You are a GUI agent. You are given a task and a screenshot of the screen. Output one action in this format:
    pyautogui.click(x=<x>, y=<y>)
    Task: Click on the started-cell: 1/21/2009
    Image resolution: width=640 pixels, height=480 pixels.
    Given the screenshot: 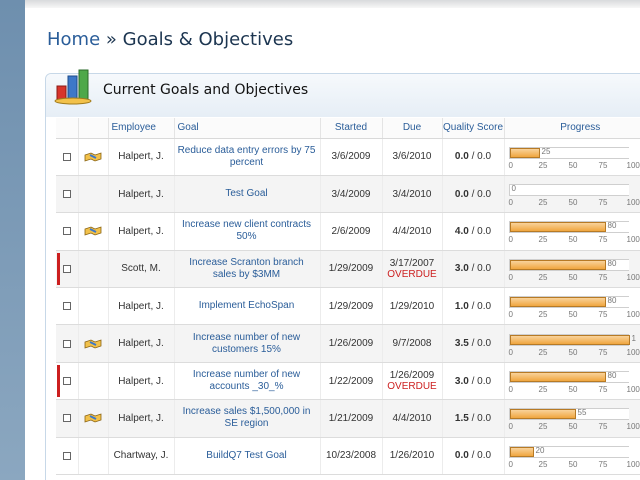 What is the action you would take?
    pyautogui.click(x=350, y=418)
    